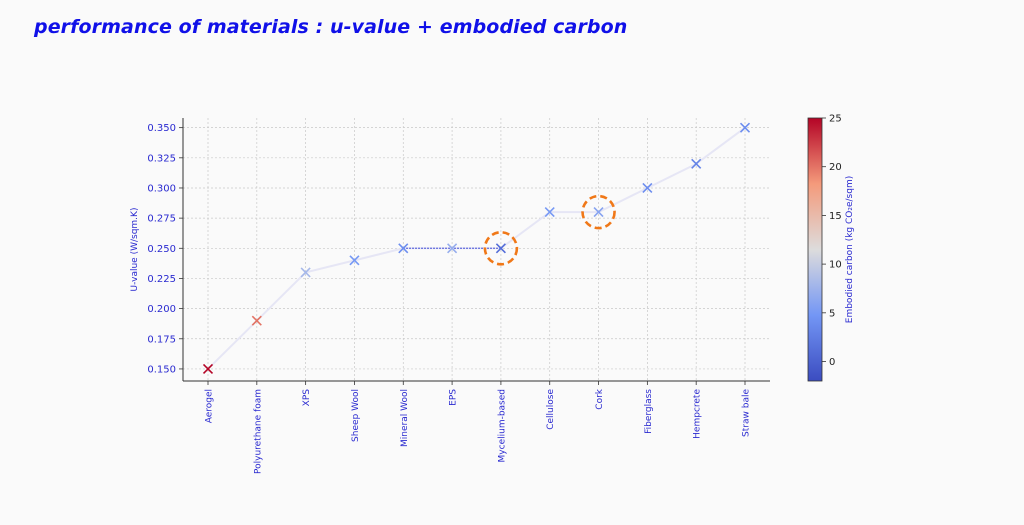  I want to click on y-axis-title: U-value (W/sqm.K), so click(135, 250).